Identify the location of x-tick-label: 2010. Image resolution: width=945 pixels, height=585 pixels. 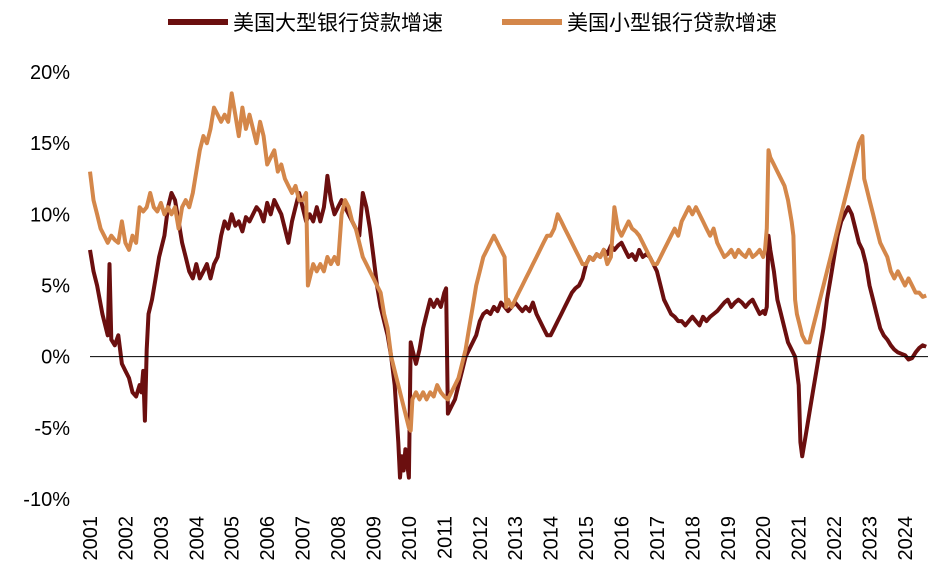
(410, 538).